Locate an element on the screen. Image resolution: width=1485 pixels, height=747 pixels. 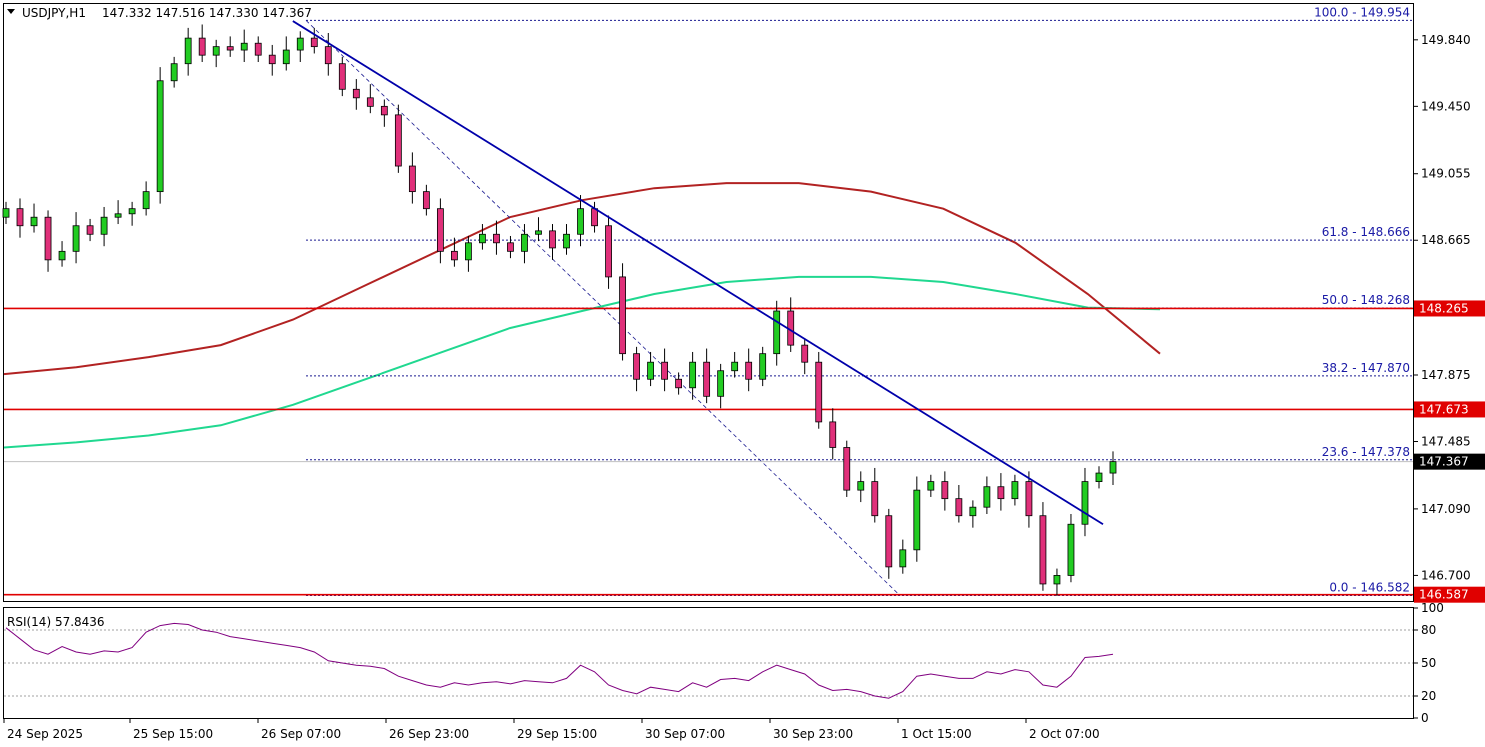
time-tick-label-2: 26 Sep 07:00 is located at coordinates (301, 734).